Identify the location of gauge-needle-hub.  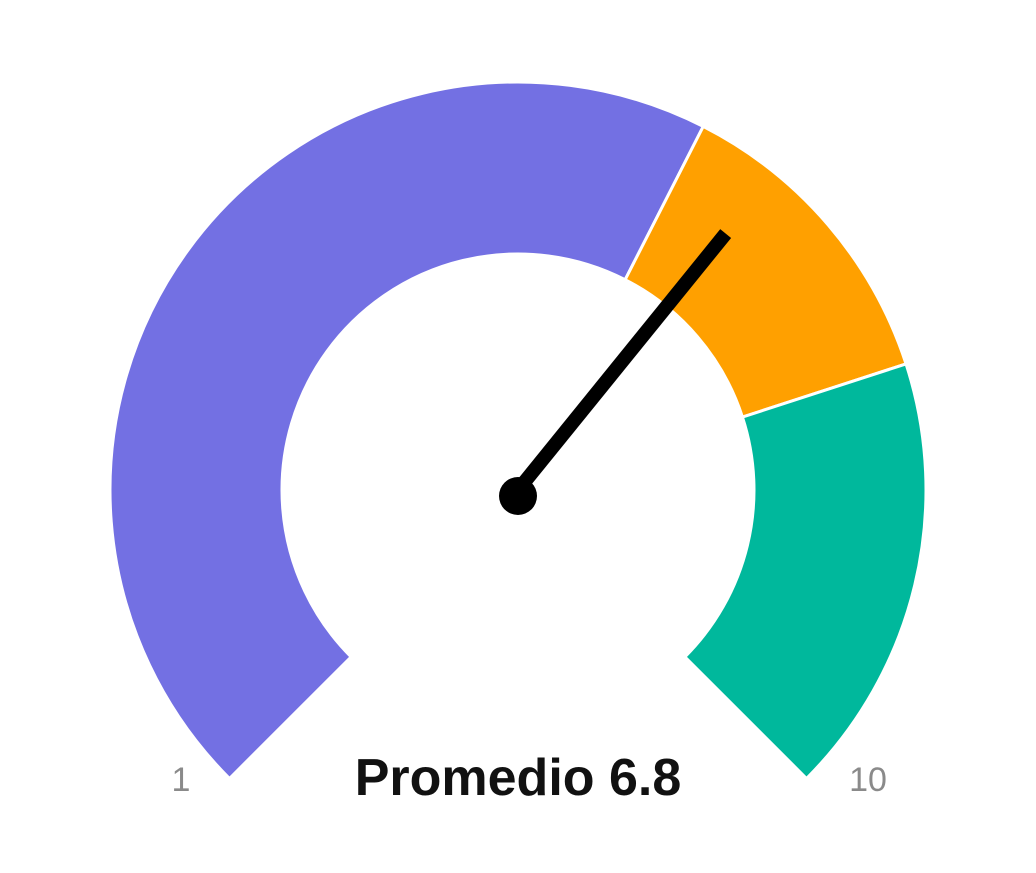
(518, 496).